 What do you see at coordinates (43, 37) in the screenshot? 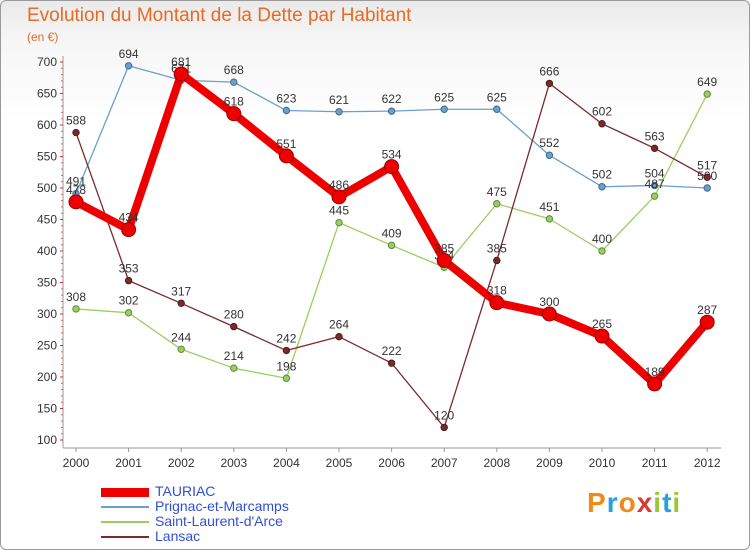
I see `chart-subtitle: (en €)` at bounding box center [43, 37].